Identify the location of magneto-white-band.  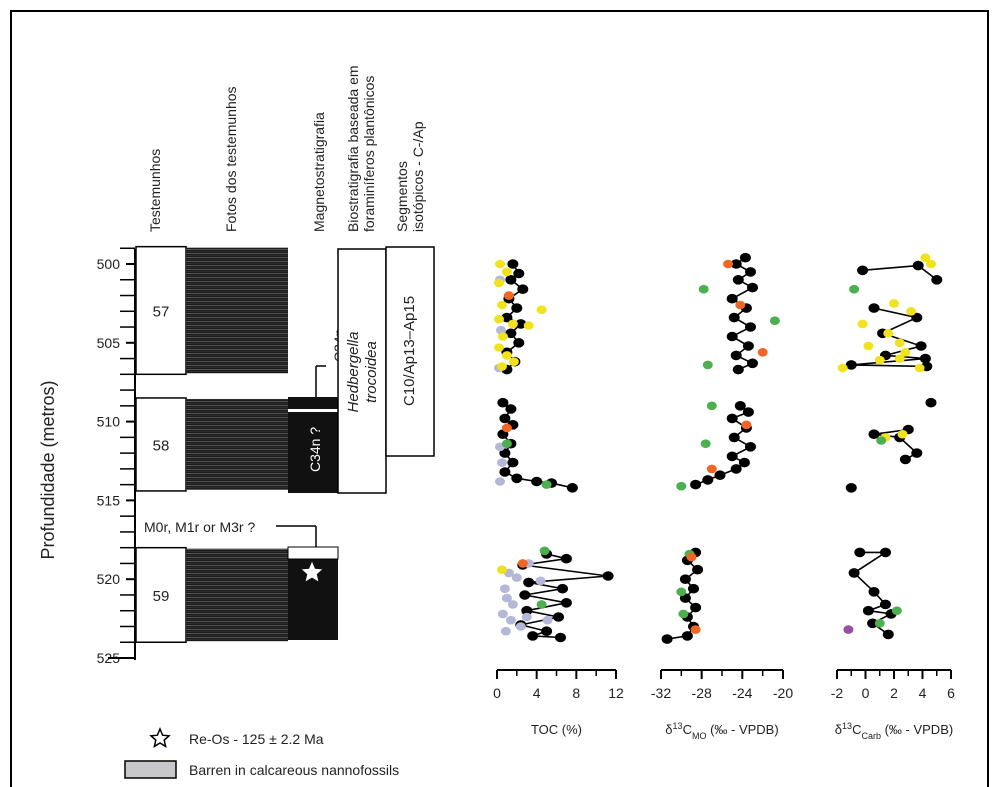
(313, 410).